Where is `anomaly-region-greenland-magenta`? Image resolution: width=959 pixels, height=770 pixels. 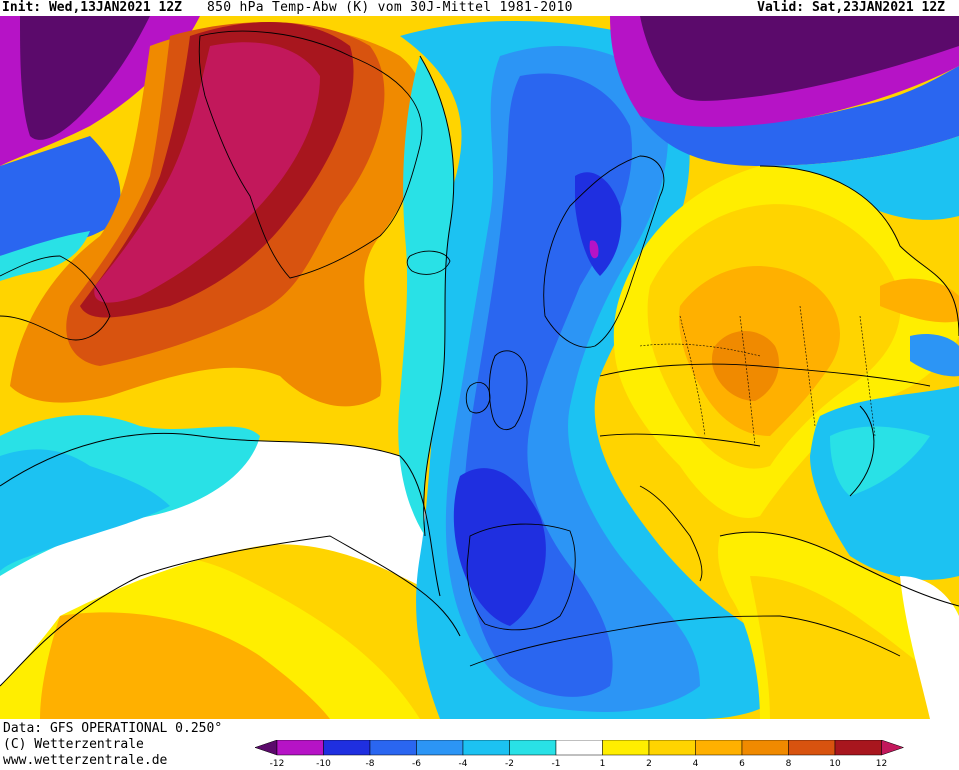
anomaly-region-greenland-magenta is located at coordinates (207, 172).